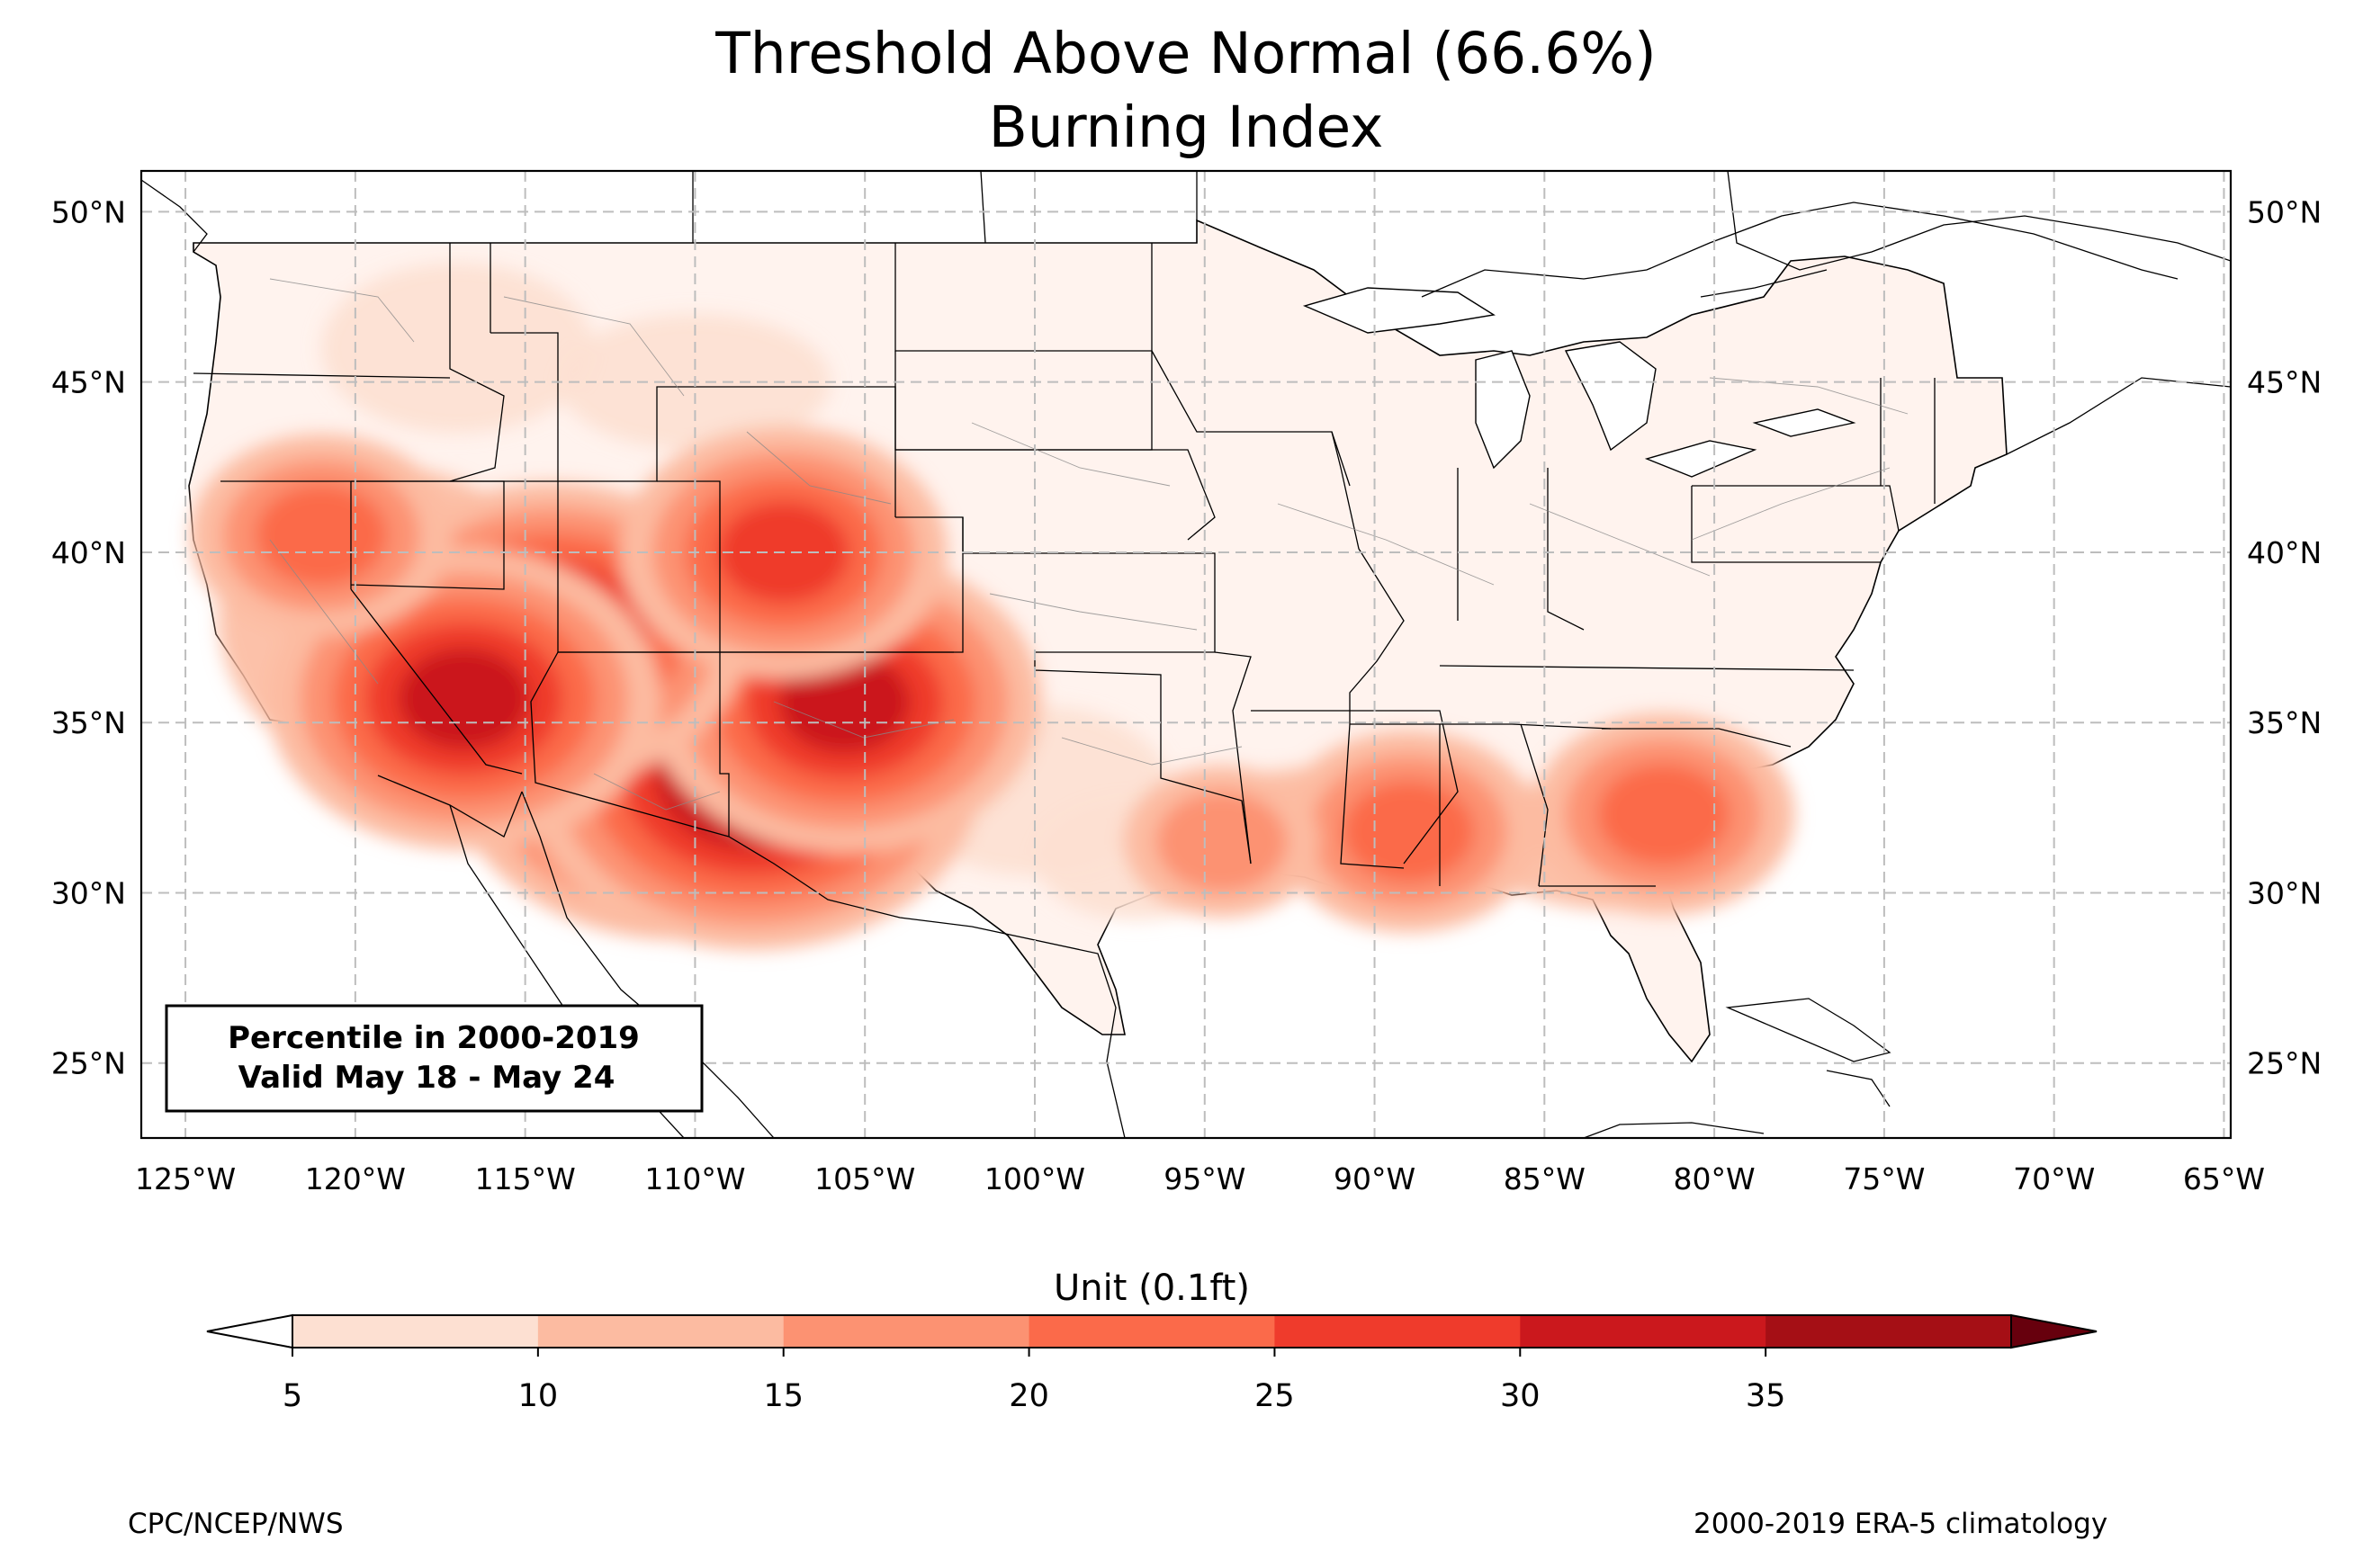 Image resolution: width=2372 pixels, height=1568 pixels. What do you see at coordinates (2284, 1063) in the screenshot?
I see `lat-tick-label-right: 25°N` at bounding box center [2284, 1063].